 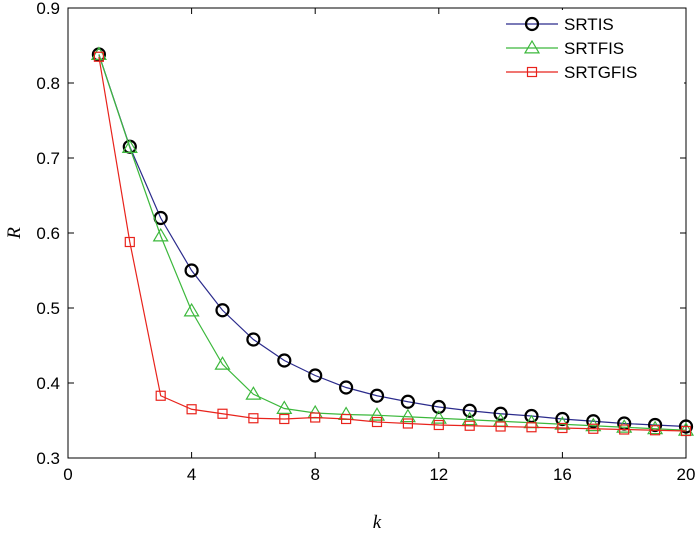 What do you see at coordinates (686, 474) in the screenshot?
I see `x-tick-label: 20` at bounding box center [686, 474].